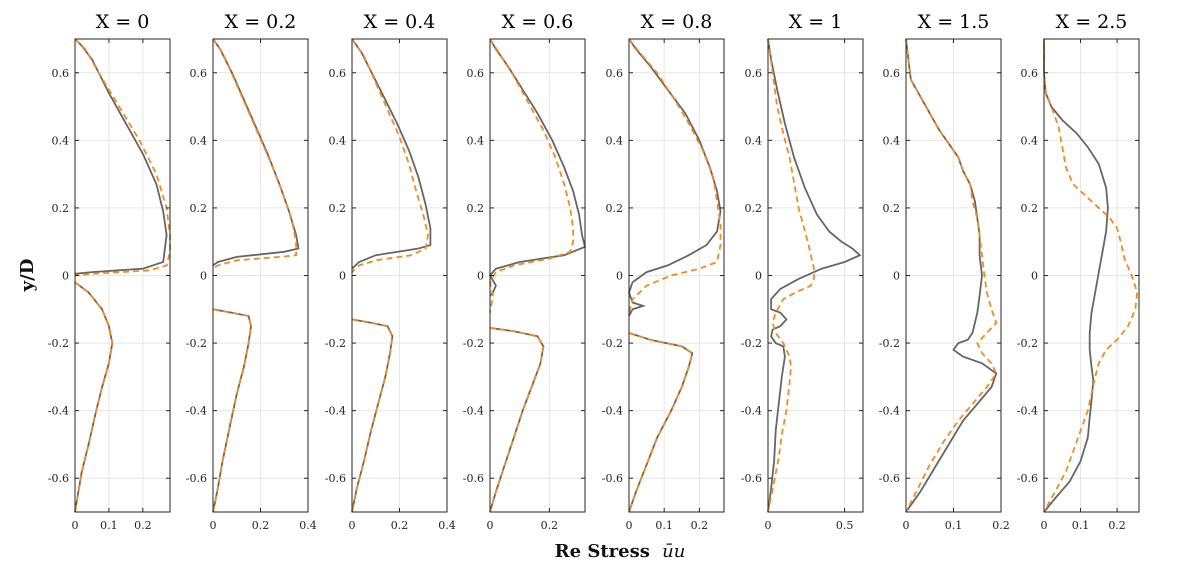 This screenshot has width=1196, height=572. I want to click on panel-title: X = 0.4, so click(400, 22).